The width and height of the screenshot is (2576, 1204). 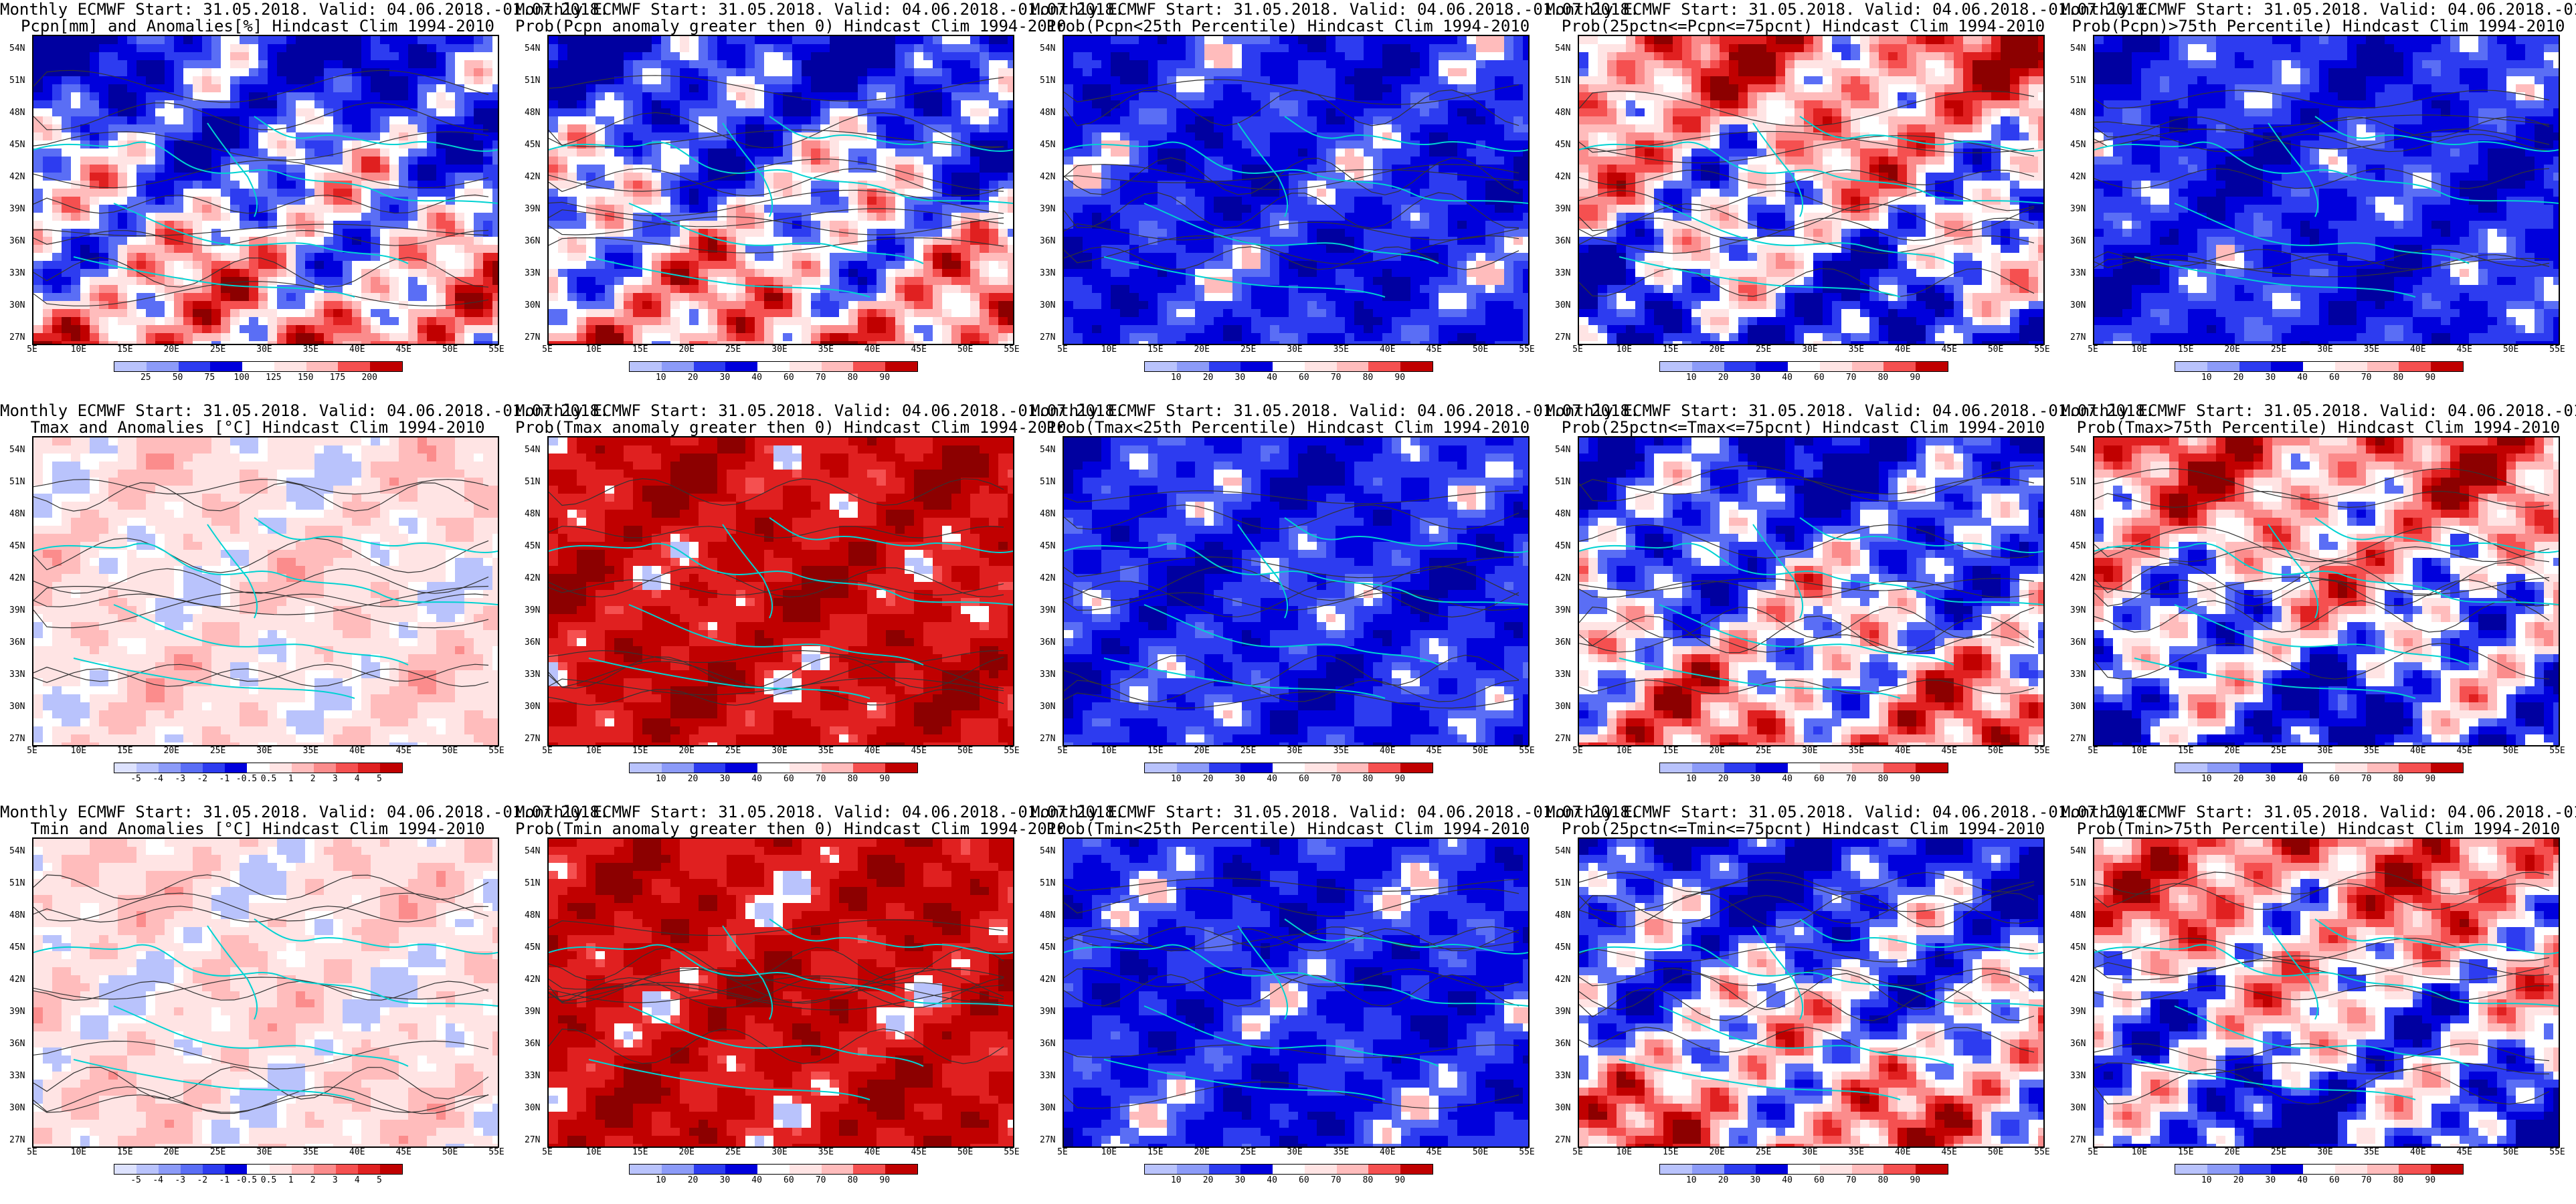 I want to click on colorbar, so click(x=1803, y=1169).